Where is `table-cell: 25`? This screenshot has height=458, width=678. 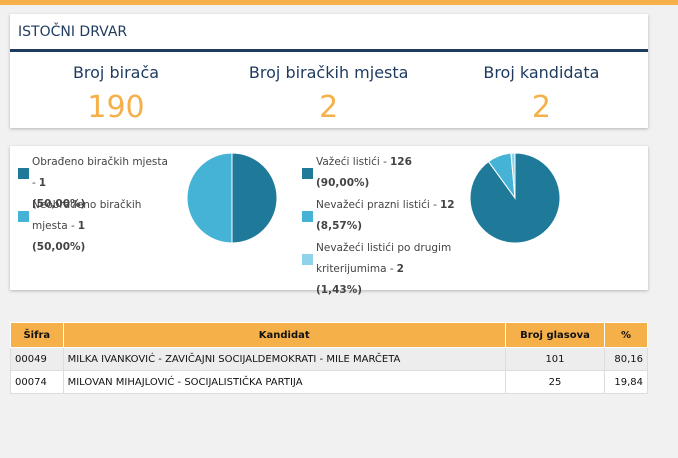 table-cell: 25 is located at coordinates (555, 382).